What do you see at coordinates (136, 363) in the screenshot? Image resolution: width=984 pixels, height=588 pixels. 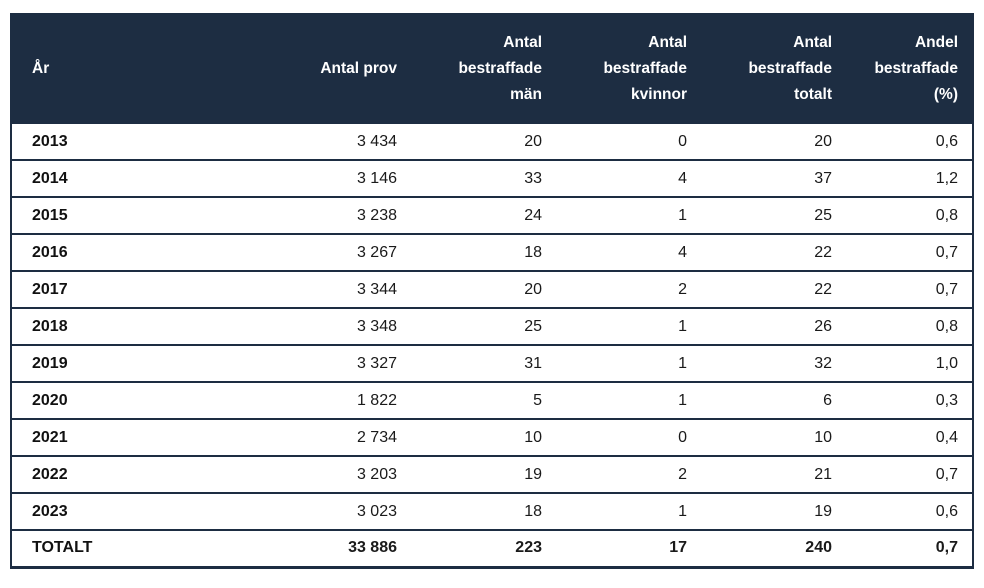 I see `cell-year: 2019` at bounding box center [136, 363].